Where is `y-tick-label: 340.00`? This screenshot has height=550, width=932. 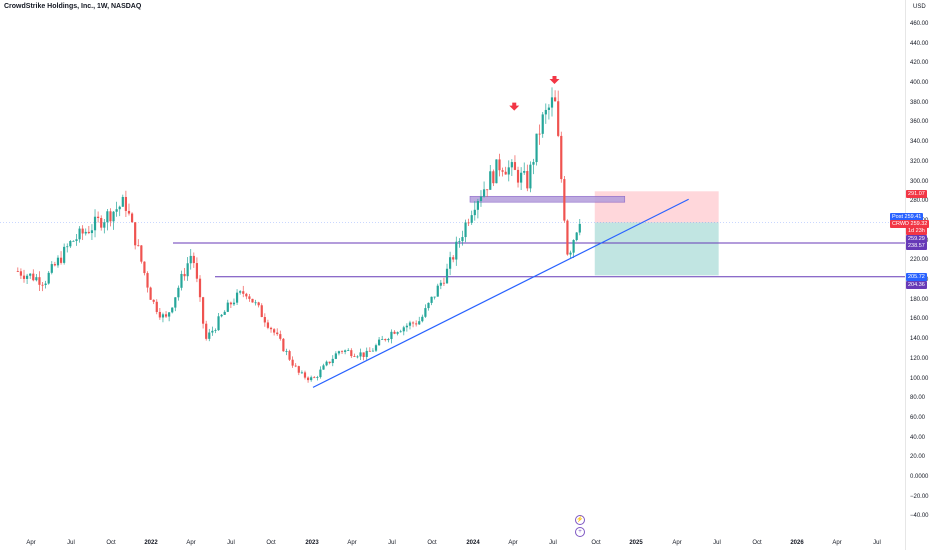
y-tick-label: 340.00 is located at coordinates (919, 142).